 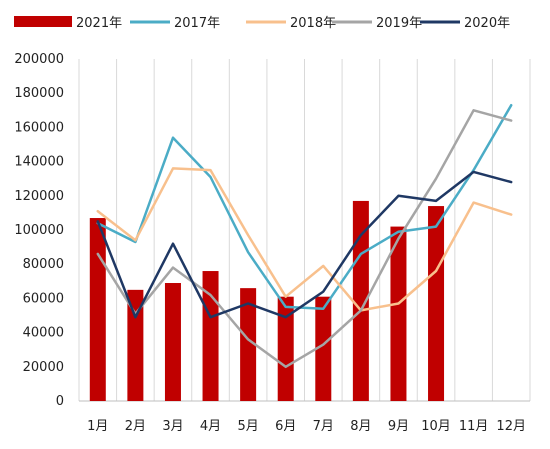 I want to click on legend-label-2019年: 2019年, so click(x=399, y=23).